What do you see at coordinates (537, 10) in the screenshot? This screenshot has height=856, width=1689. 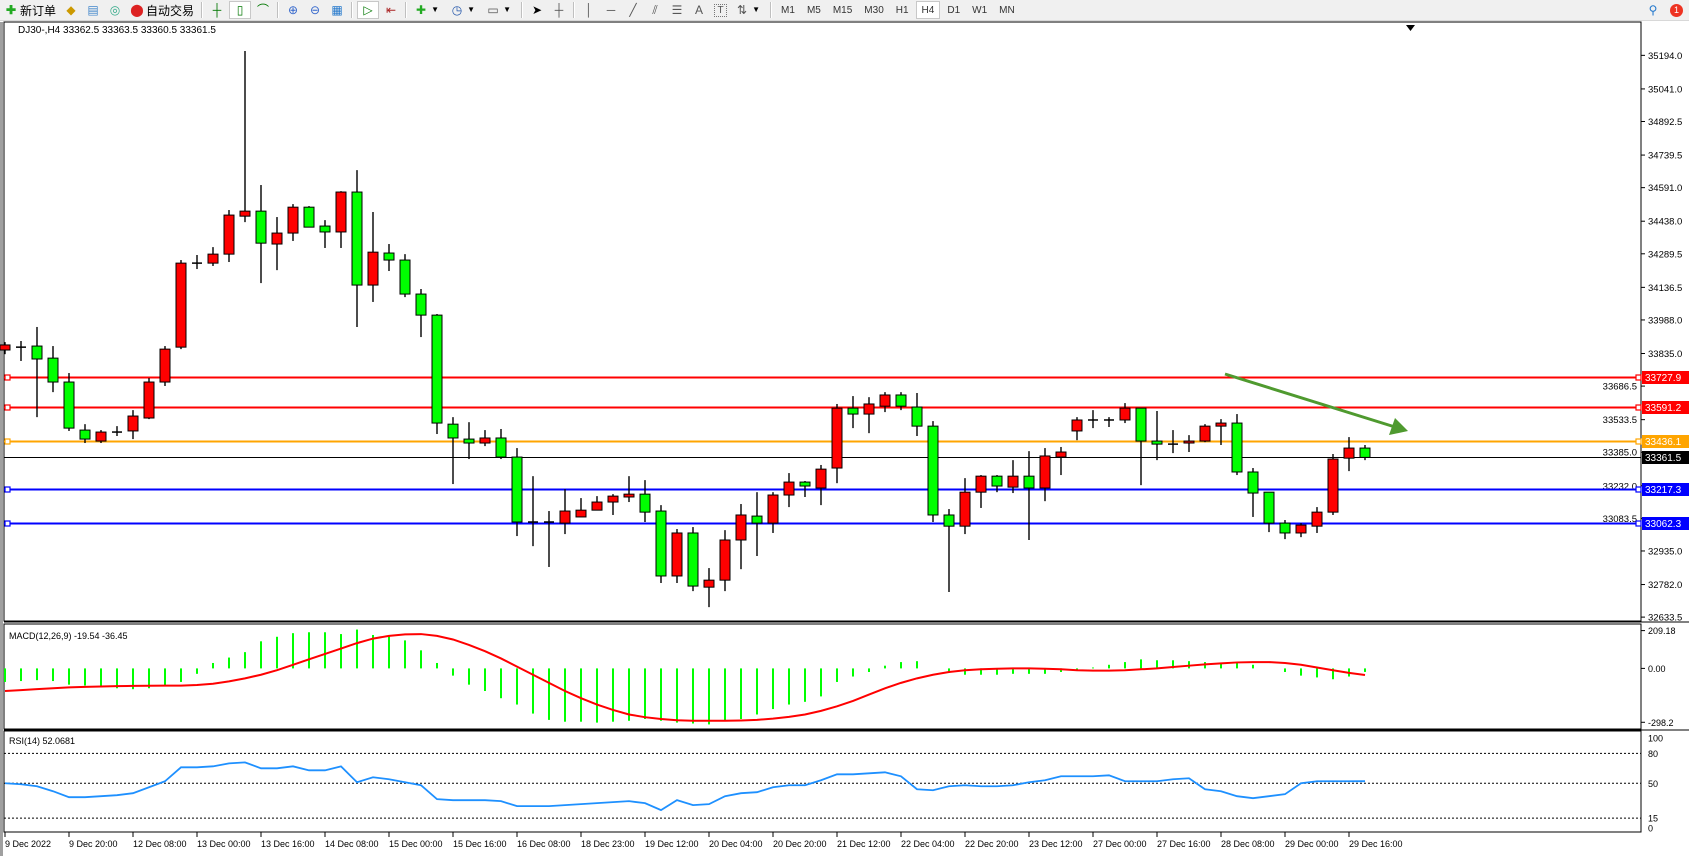 I see `cursor-button: ➤` at bounding box center [537, 10].